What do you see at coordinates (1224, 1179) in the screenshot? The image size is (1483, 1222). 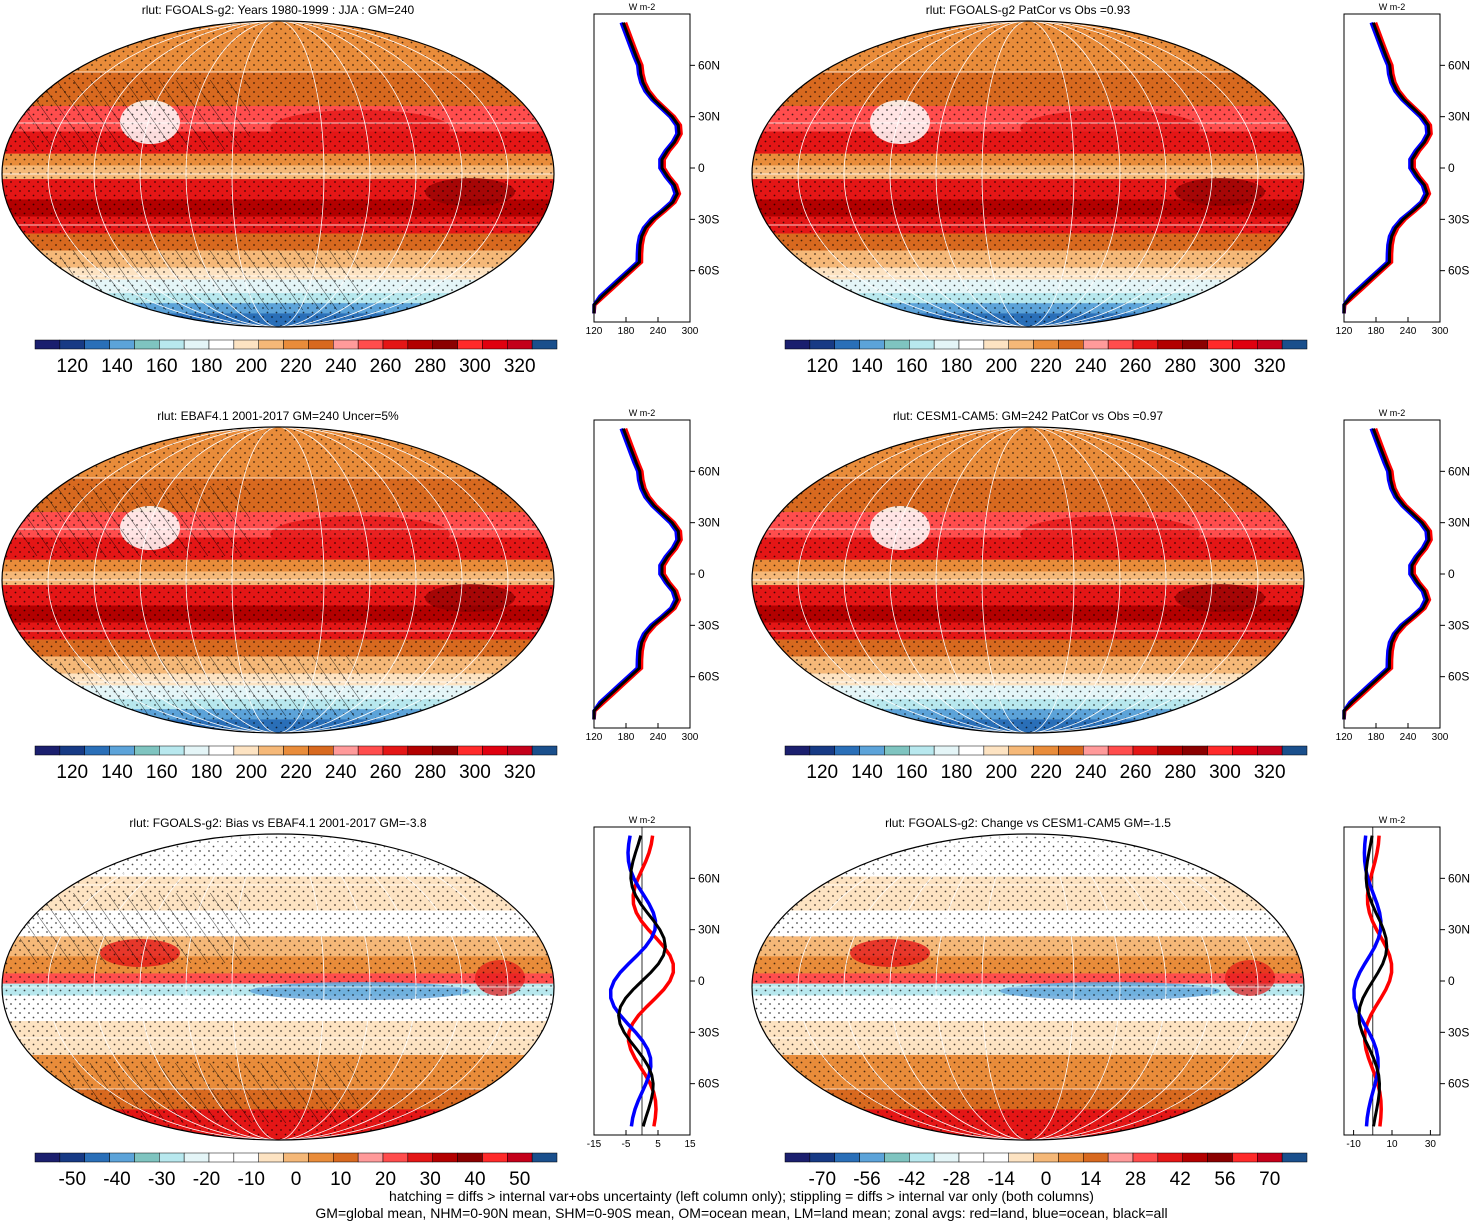 I see `colorbar-tick-label: 56` at bounding box center [1224, 1179].